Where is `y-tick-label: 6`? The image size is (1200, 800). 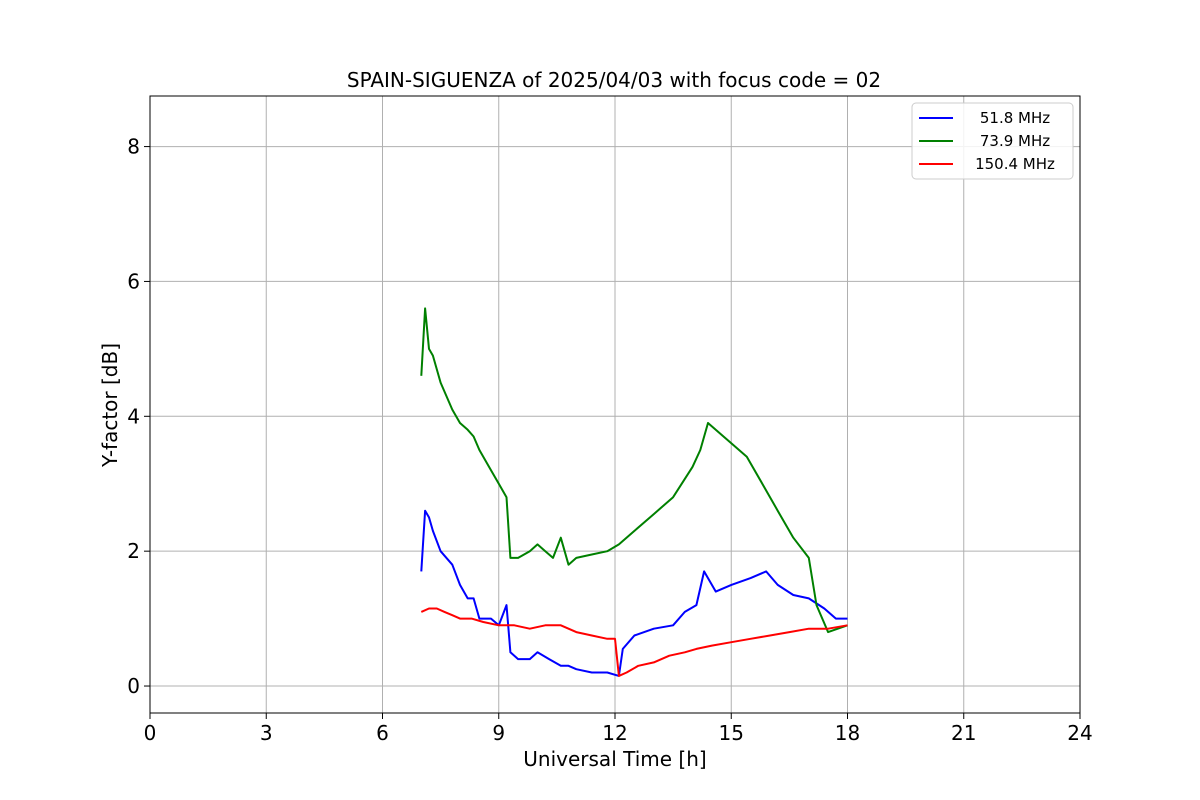
y-tick-label: 6 is located at coordinates (133, 281).